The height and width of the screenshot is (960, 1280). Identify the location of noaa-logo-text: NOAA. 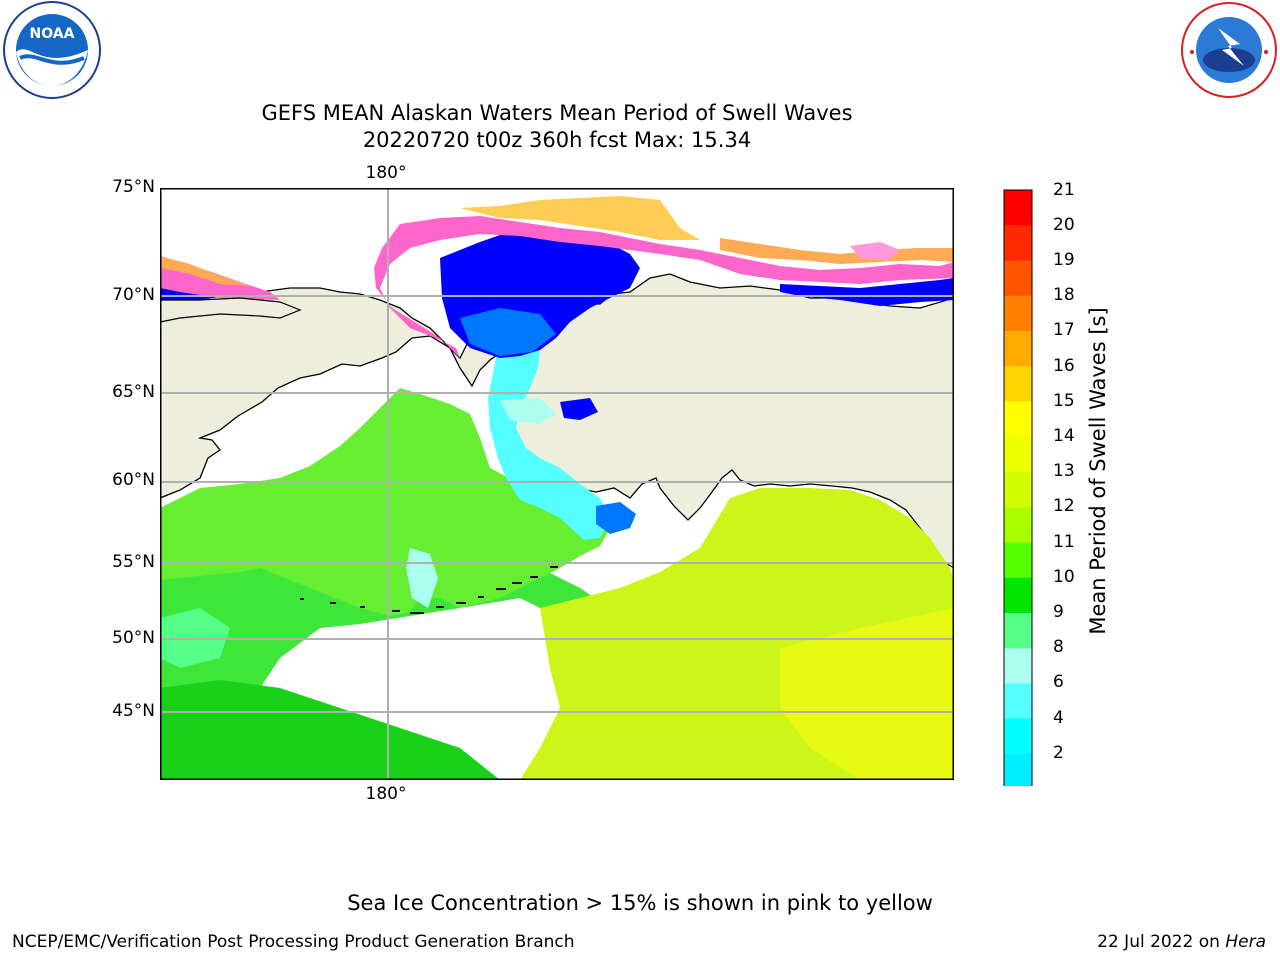
(52, 34).